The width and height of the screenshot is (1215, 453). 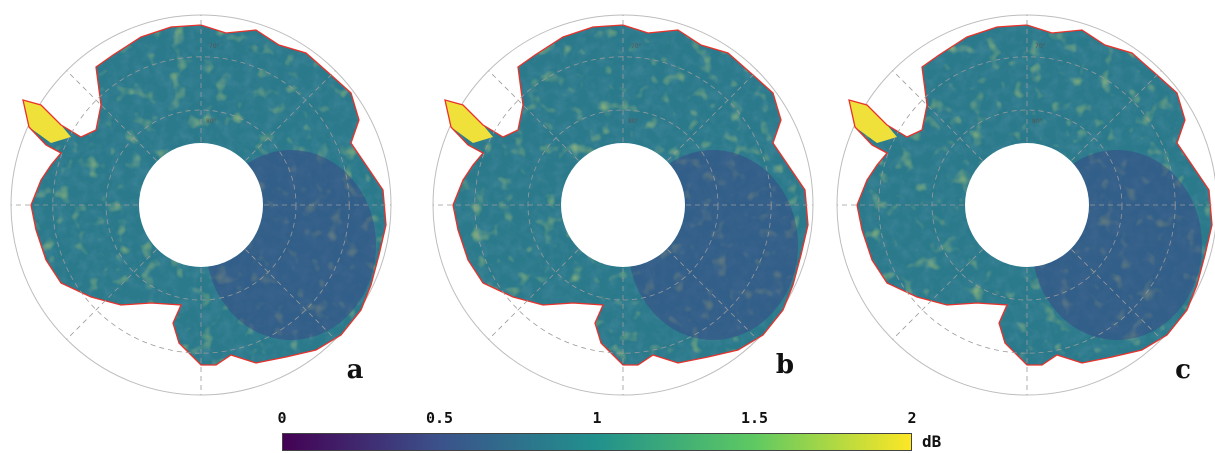 What do you see at coordinates (785, 365) in the screenshot?
I see `panel-letter: b` at bounding box center [785, 365].